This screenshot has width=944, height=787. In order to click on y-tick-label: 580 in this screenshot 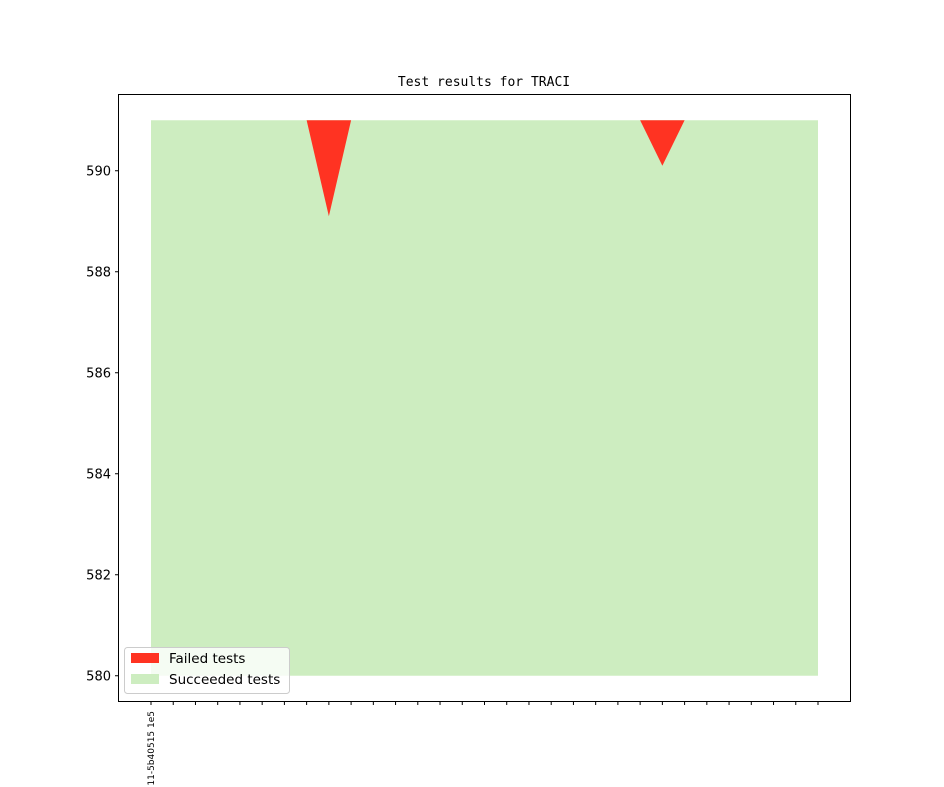, I will do `click(98, 676)`.